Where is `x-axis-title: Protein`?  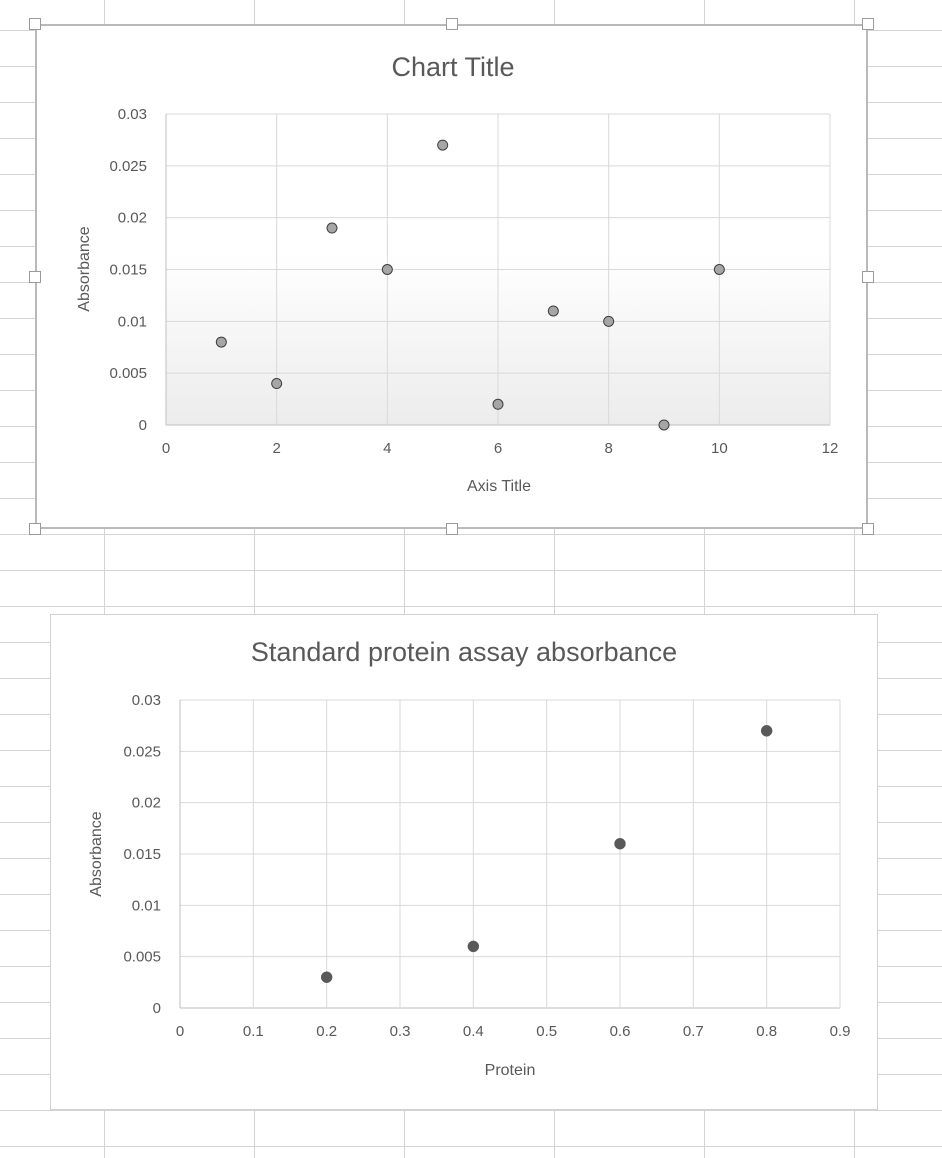 x-axis-title: Protein is located at coordinates (510, 1070).